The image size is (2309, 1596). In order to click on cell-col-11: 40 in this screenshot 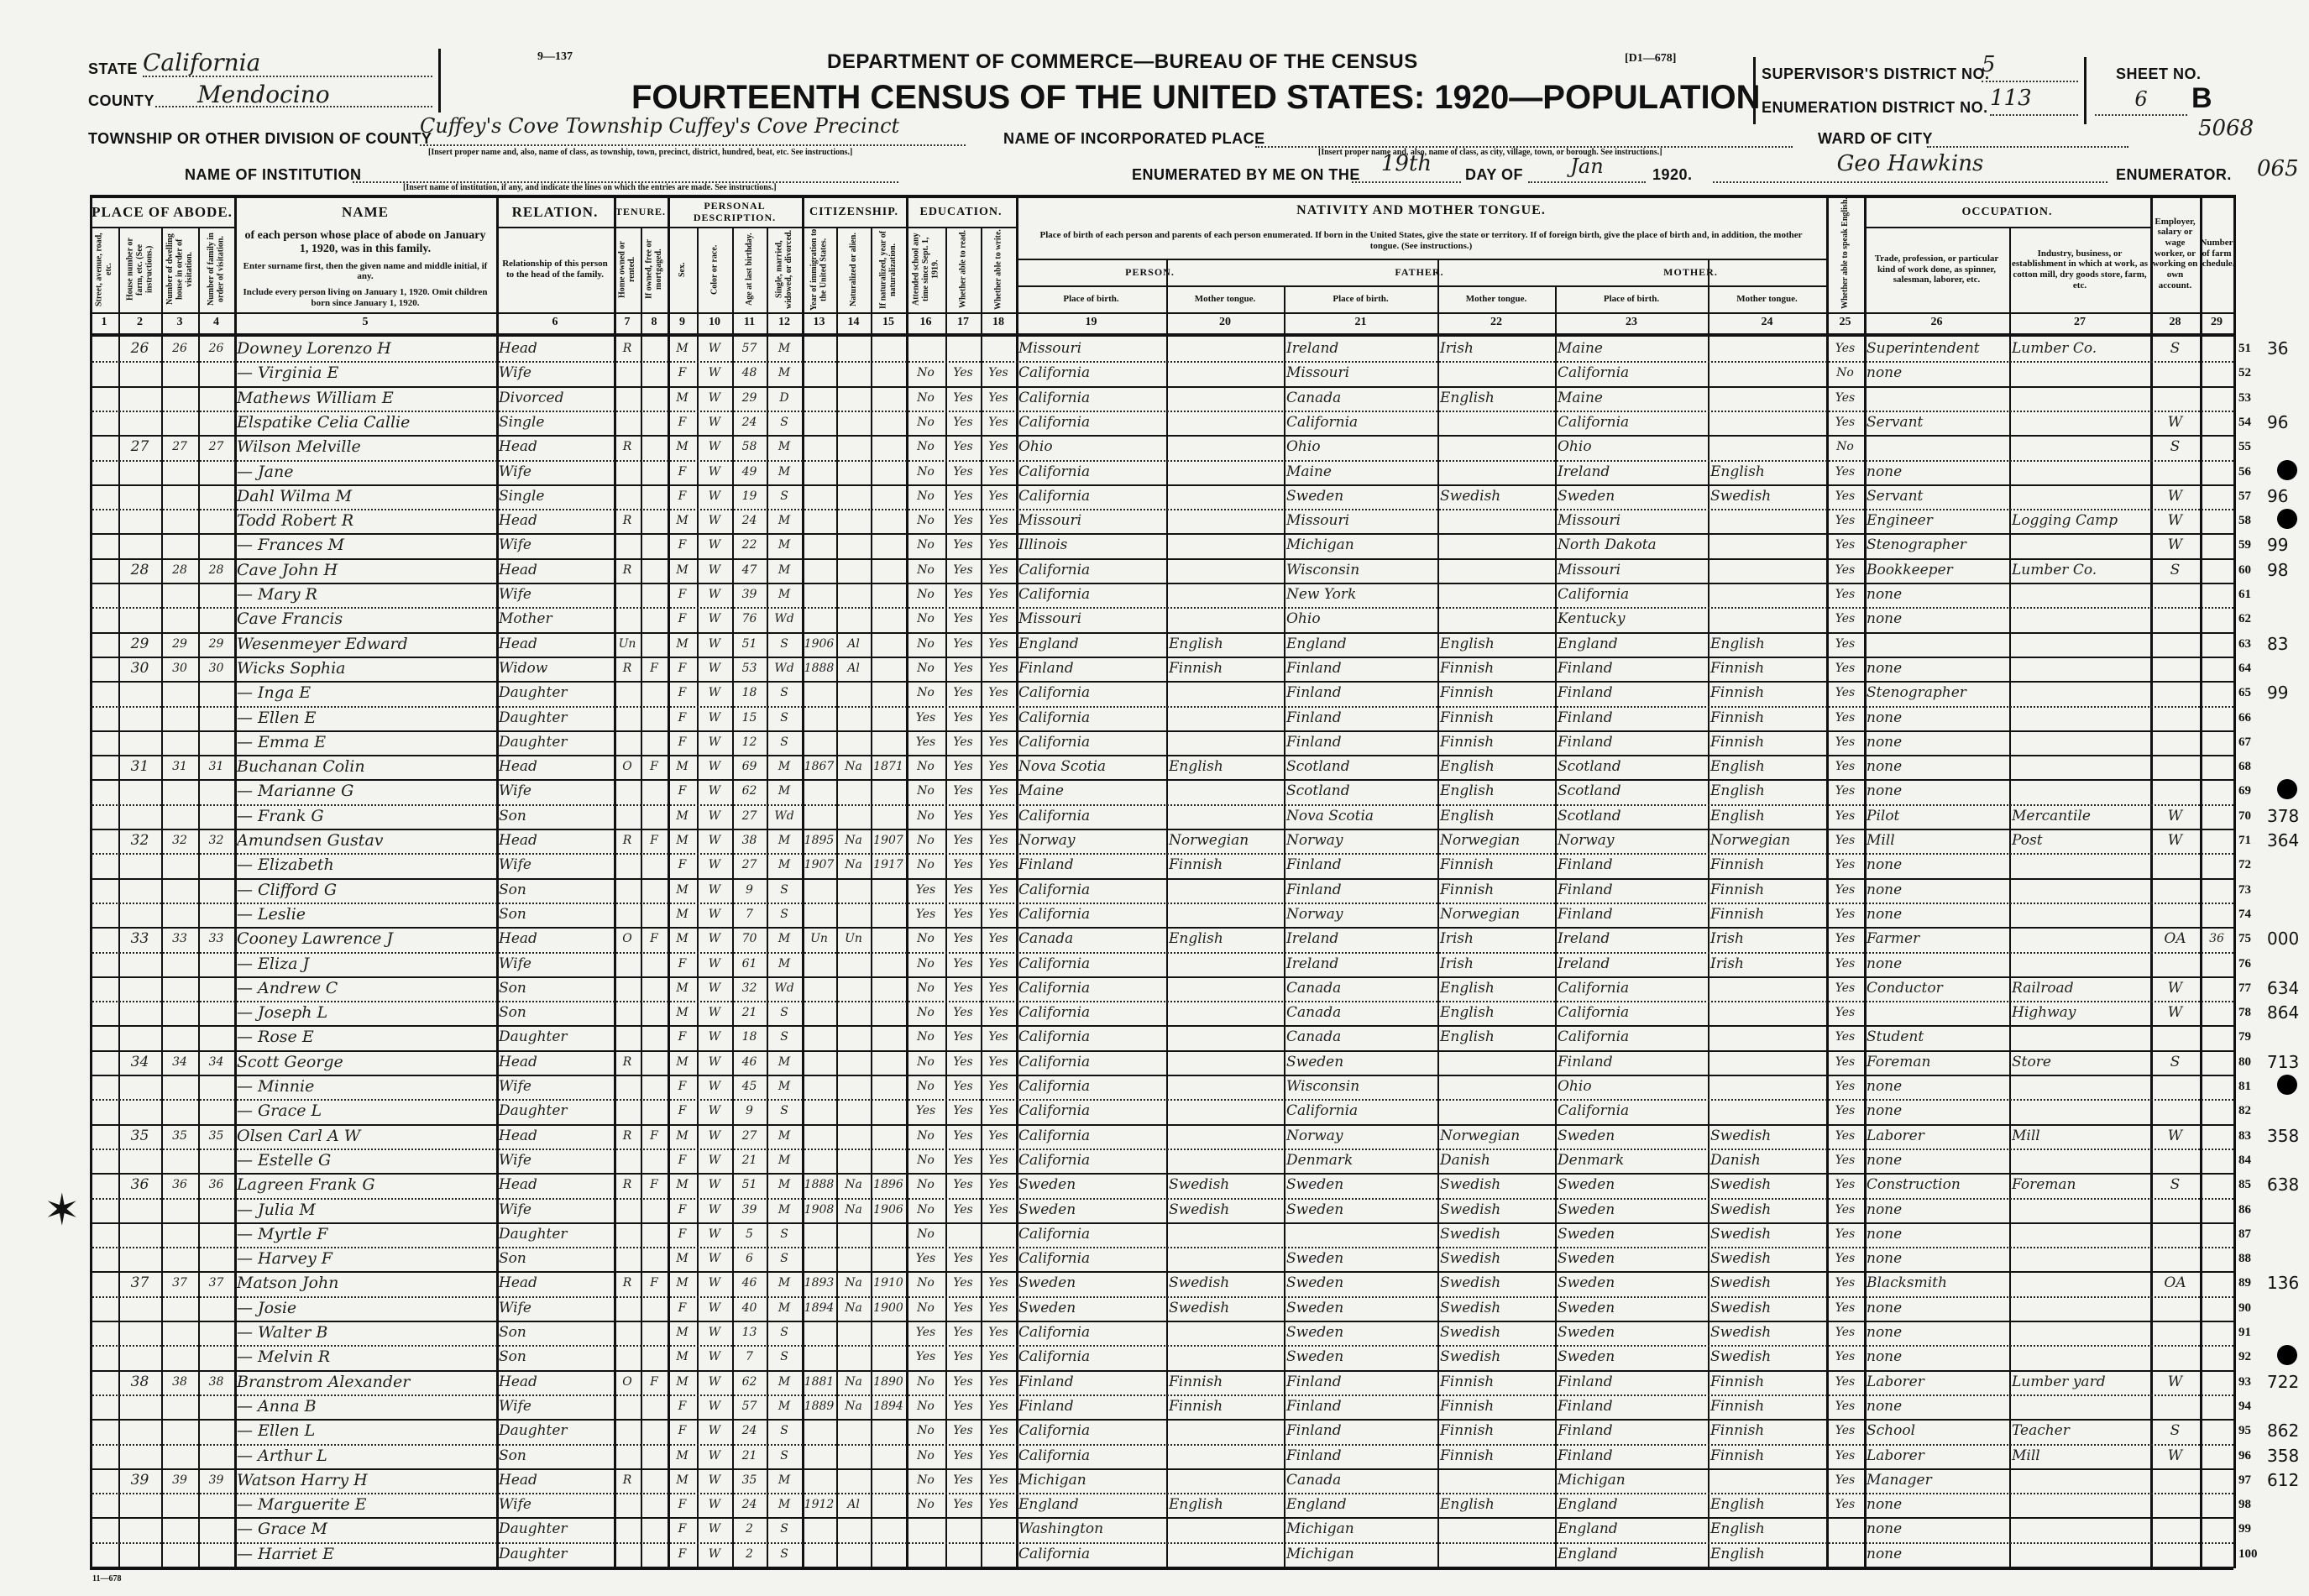, I will do `click(749, 1307)`.